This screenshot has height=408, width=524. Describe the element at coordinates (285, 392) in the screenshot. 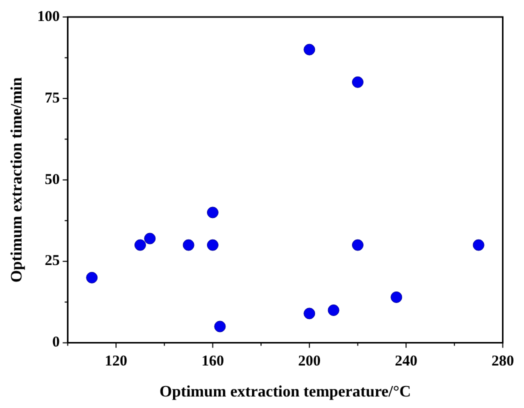

I see `x-axis-title: Optimum extraction temperature/°C` at that location.